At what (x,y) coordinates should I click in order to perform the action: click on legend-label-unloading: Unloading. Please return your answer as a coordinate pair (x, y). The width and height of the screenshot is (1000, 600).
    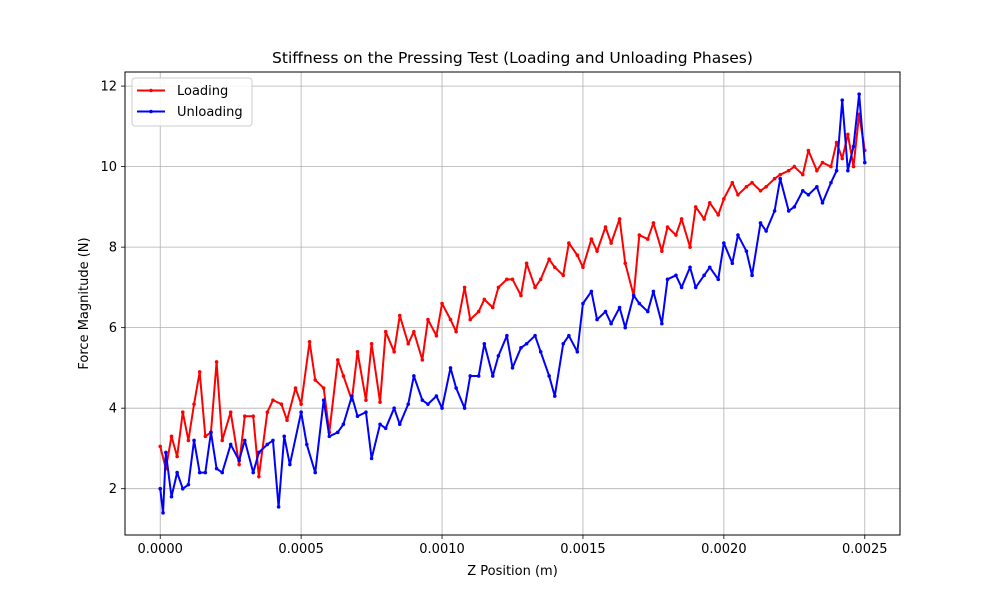
    Looking at the image, I should click on (210, 112).